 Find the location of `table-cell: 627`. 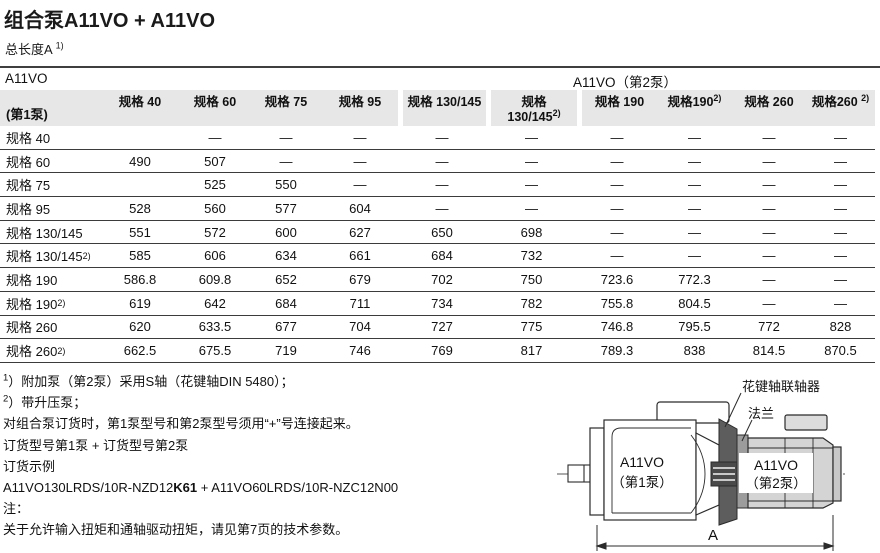

table-cell: 627 is located at coordinates (360, 232).